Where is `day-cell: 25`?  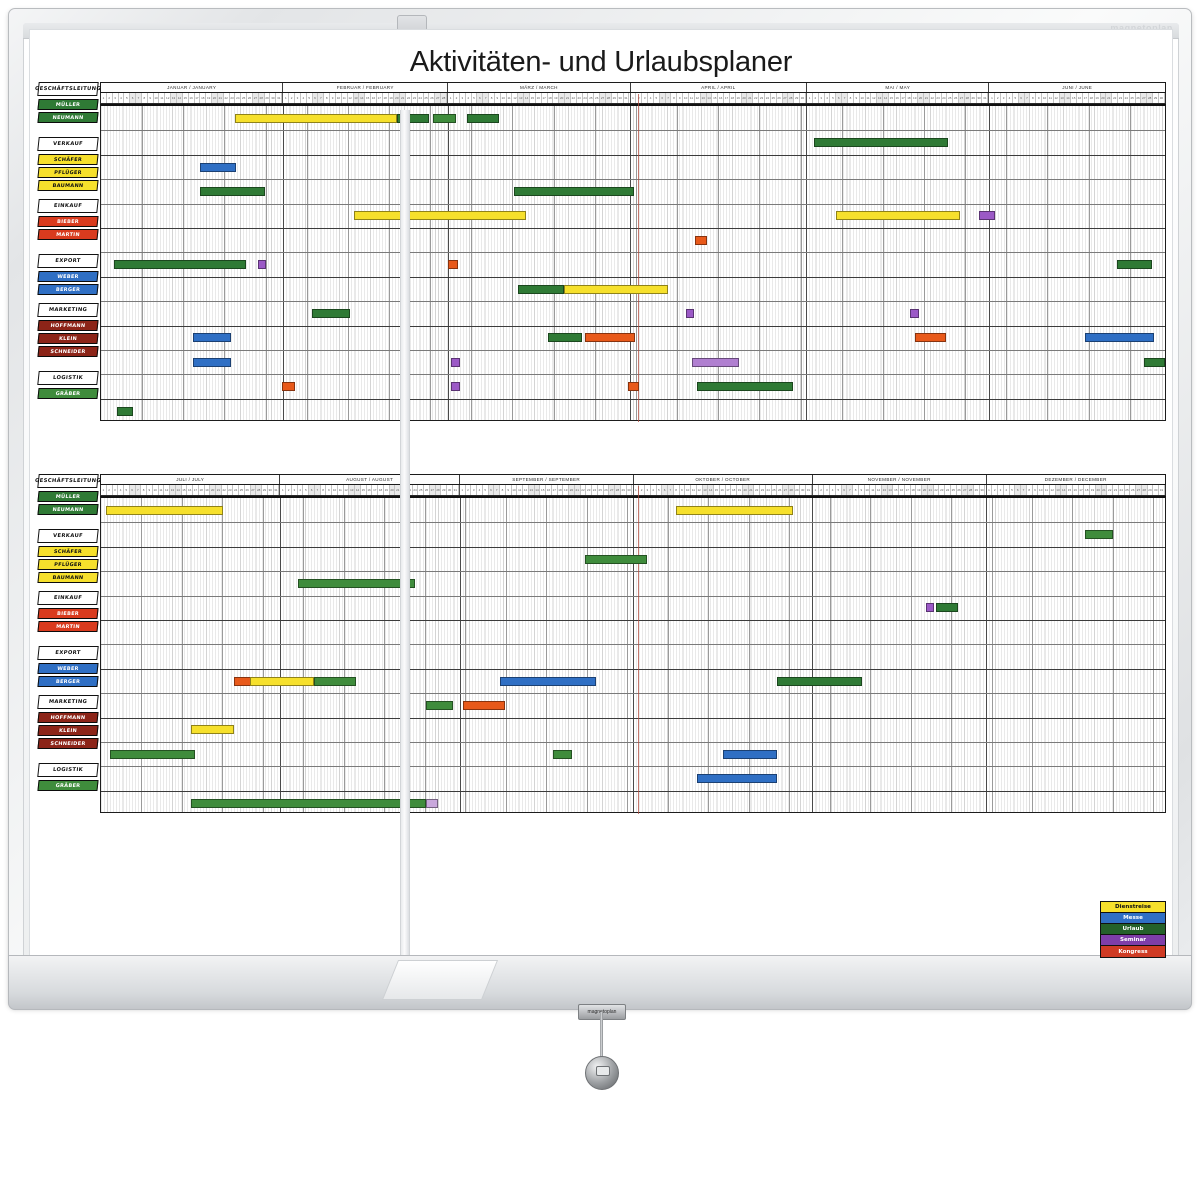
day-cell: 25 is located at coordinates (774, 98).